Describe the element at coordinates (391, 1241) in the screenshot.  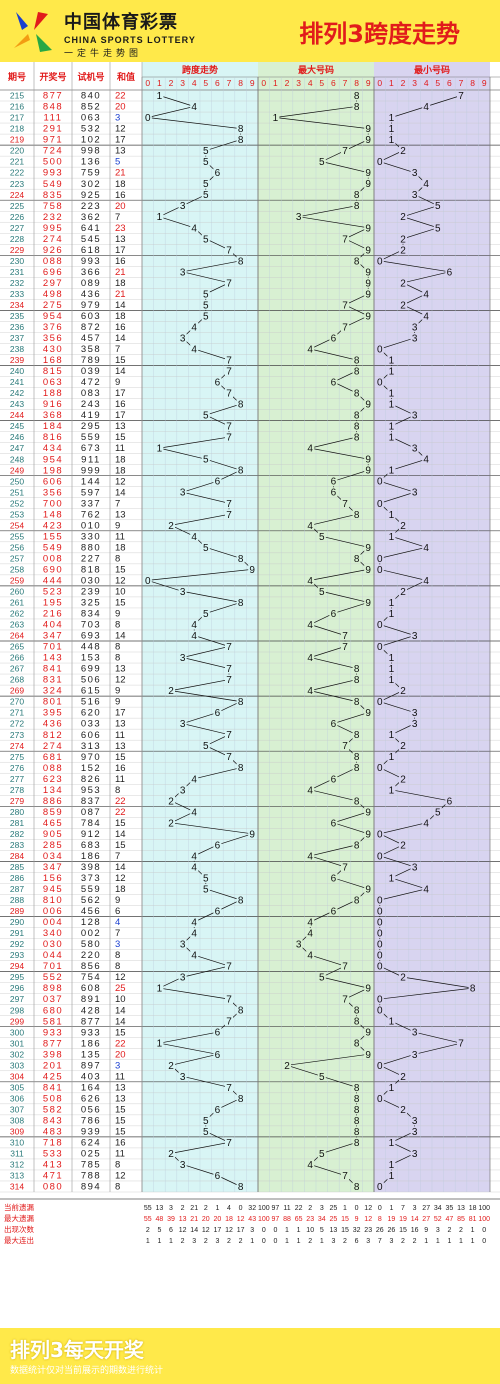
I see `stats-min-value: 3` at that location.